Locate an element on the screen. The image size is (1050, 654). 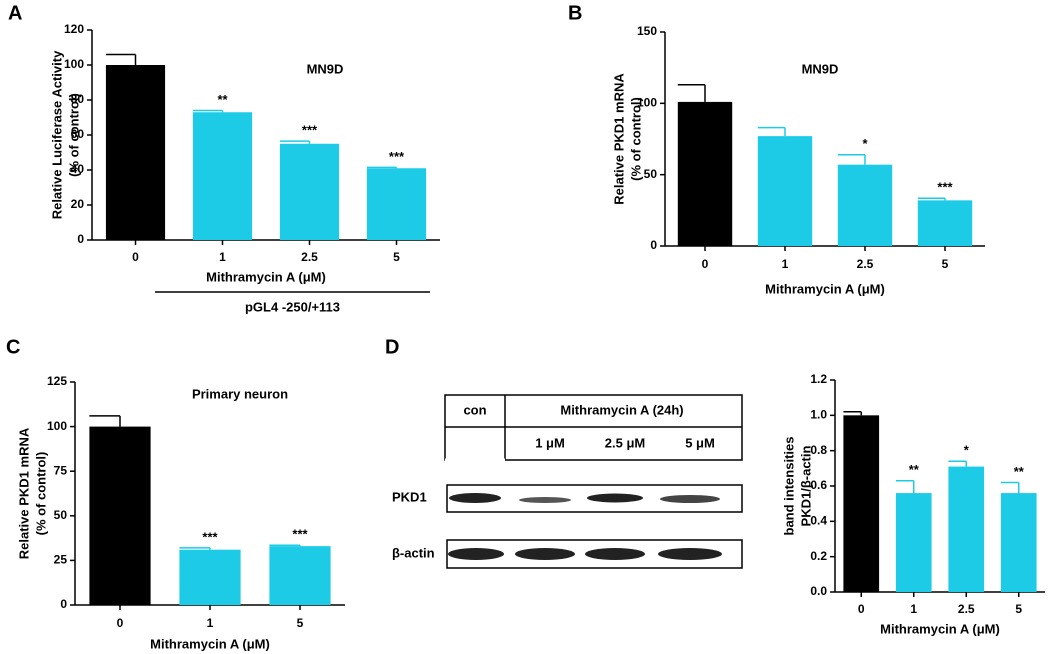
panel-letter: D is located at coordinates (392, 347).